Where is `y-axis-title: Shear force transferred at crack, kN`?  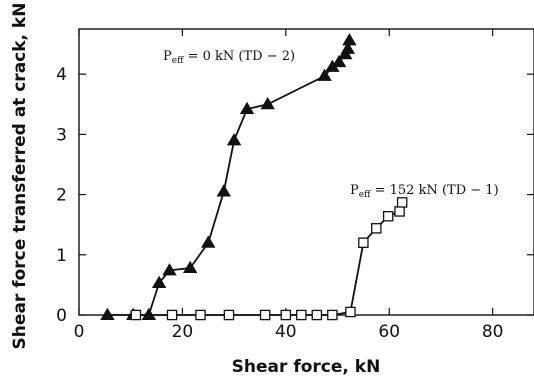
y-axis-title: Shear force transferred at crack, kN is located at coordinates (20, 176).